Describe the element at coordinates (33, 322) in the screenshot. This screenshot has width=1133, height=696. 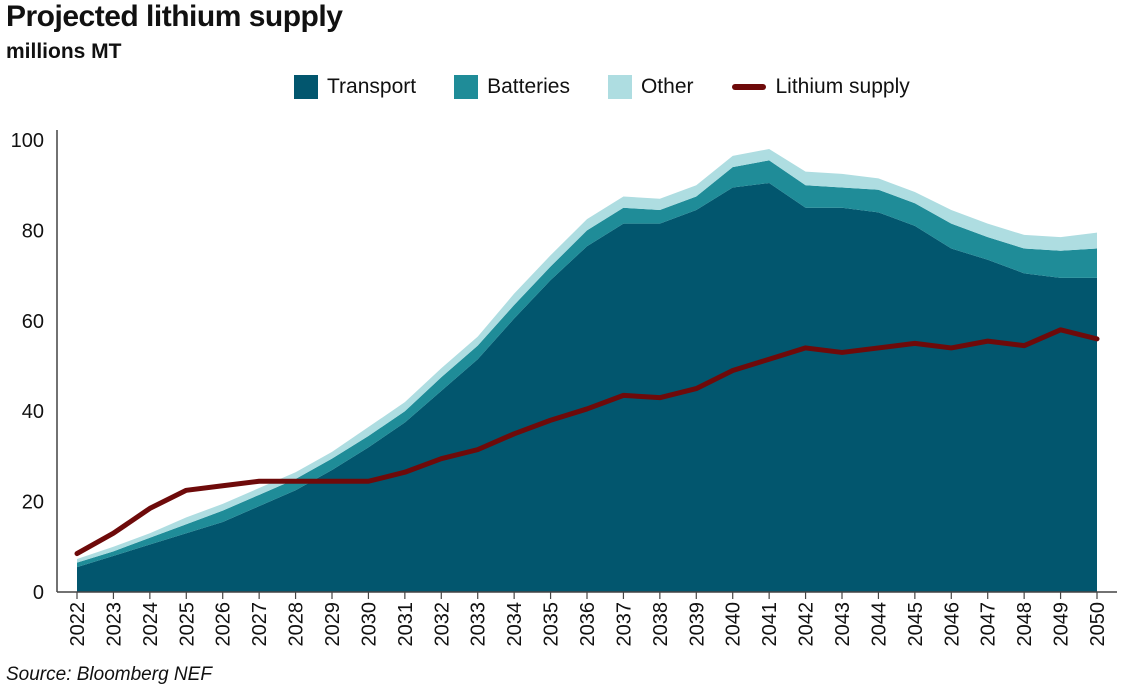
I see `y-tick-label: 60` at that location.